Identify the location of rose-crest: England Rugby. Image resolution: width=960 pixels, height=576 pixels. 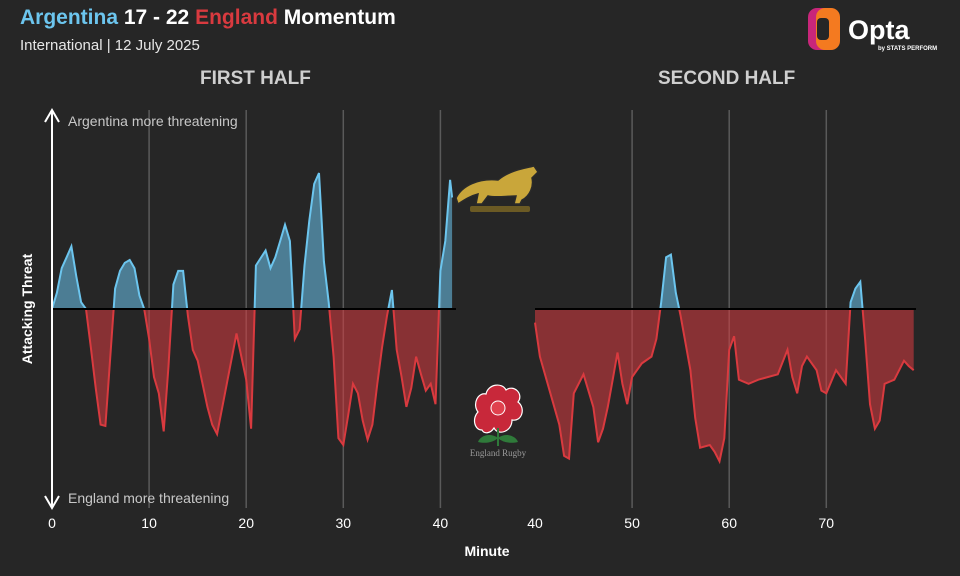
(498, 421).